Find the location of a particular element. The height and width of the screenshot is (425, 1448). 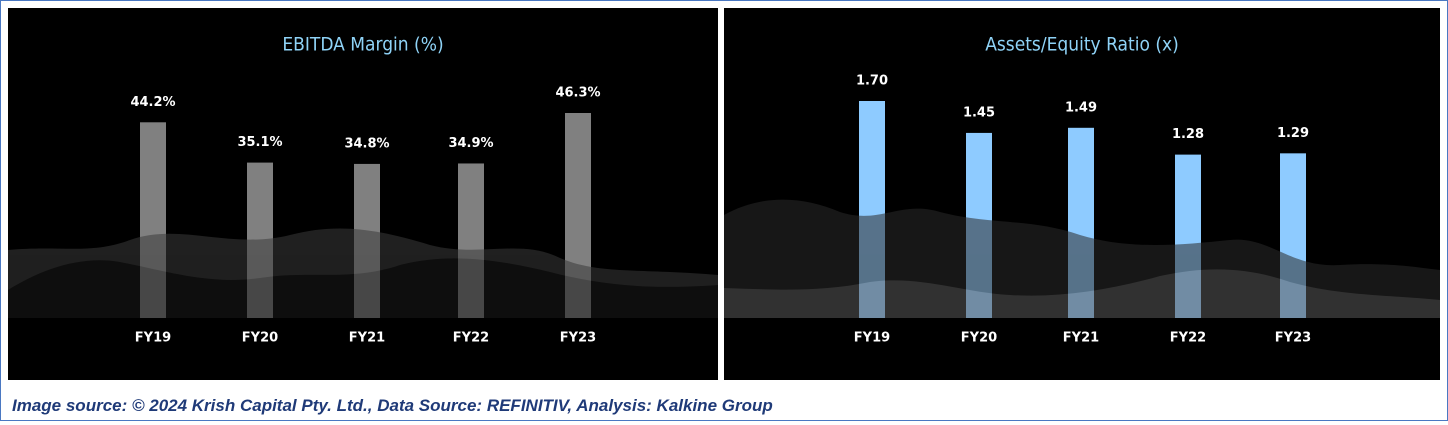

value-label: 1.70 is located at coordinates (872, 81).